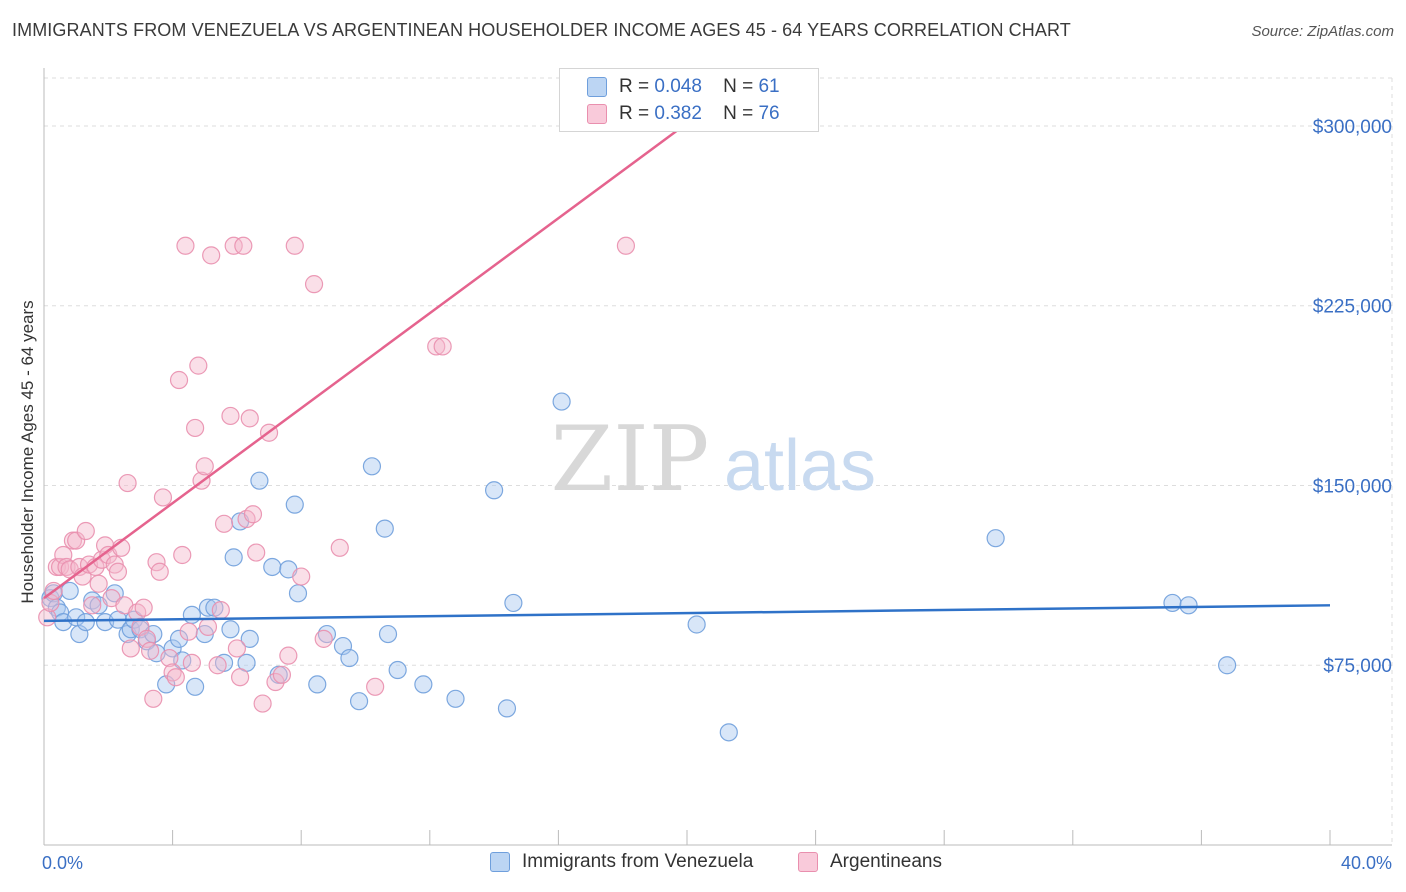 Image resolution: width=1406 pixels, height=892 pixels. What do you see at coordinates (1357, 666) in the screenshot?
I see `y-tick-label: $75,000` at bounding box center [1357, 666].